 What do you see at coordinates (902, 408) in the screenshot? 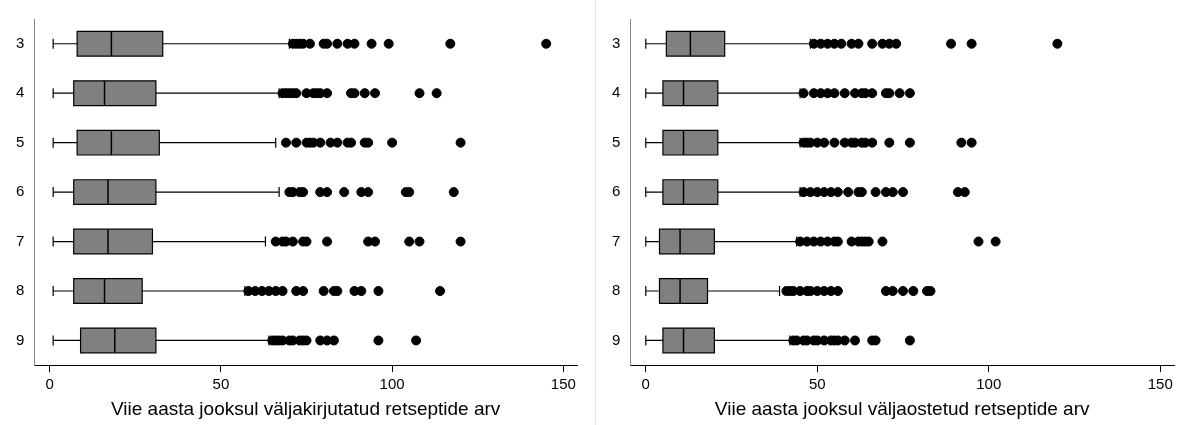
I see `x-axis-title: Viie aasta jooksul väljaostetud retseptide arv` at bounding box center [902, 408].